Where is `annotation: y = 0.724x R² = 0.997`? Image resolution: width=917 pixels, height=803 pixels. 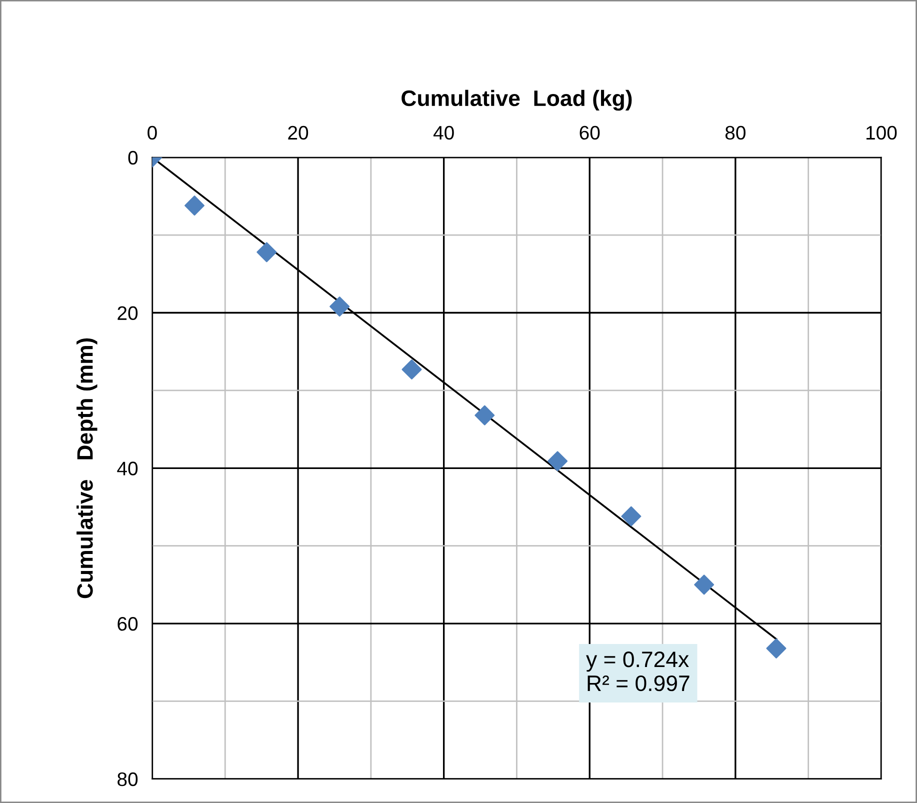
annotation: y = 0.724x R² = 0.997 is located at coordinates (638, 672).